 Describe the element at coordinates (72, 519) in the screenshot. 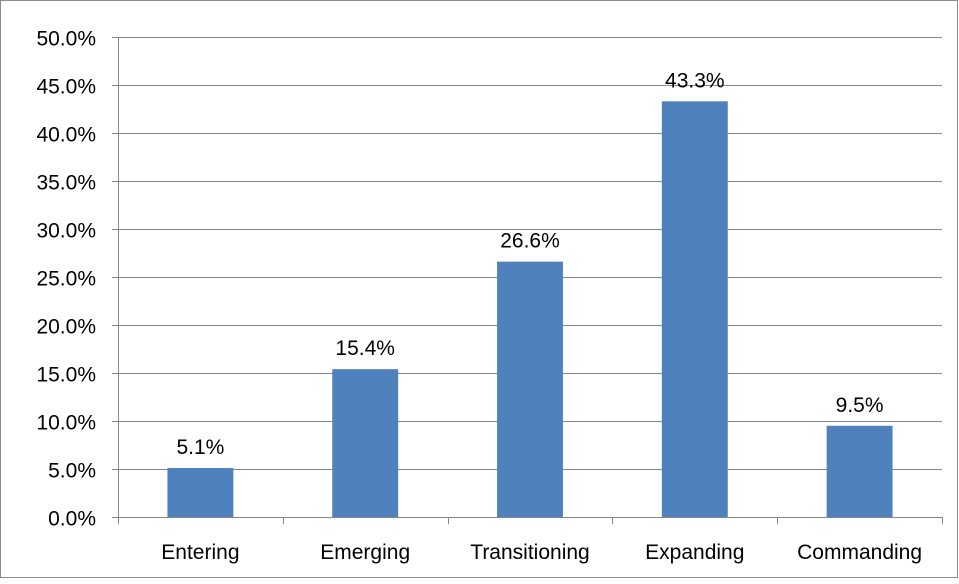

I see `y-tick-label: 0.0%` at that location.